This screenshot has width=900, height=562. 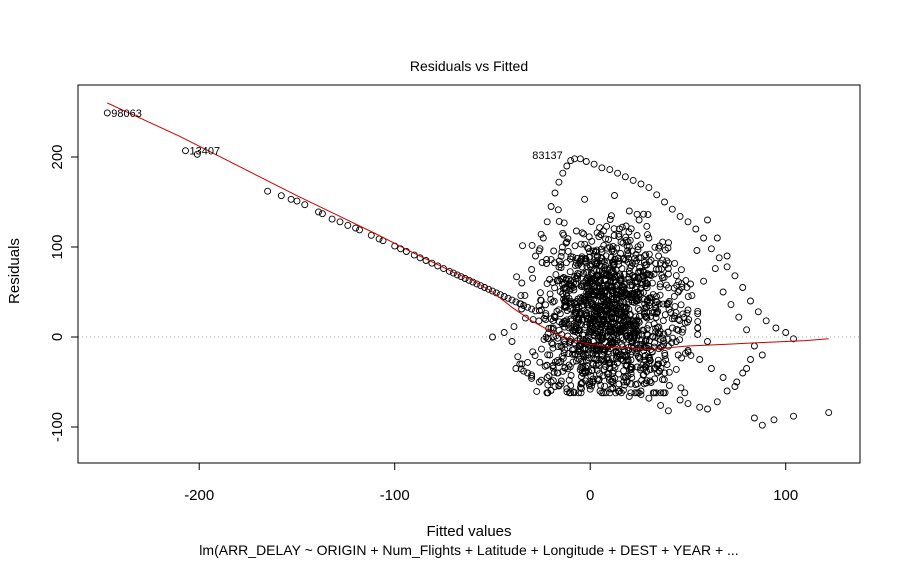 What do you see at coordinates (468, 531) in the screenshot?
I see `x-axis-label: Fitted values` at bounding box center [468, 531].